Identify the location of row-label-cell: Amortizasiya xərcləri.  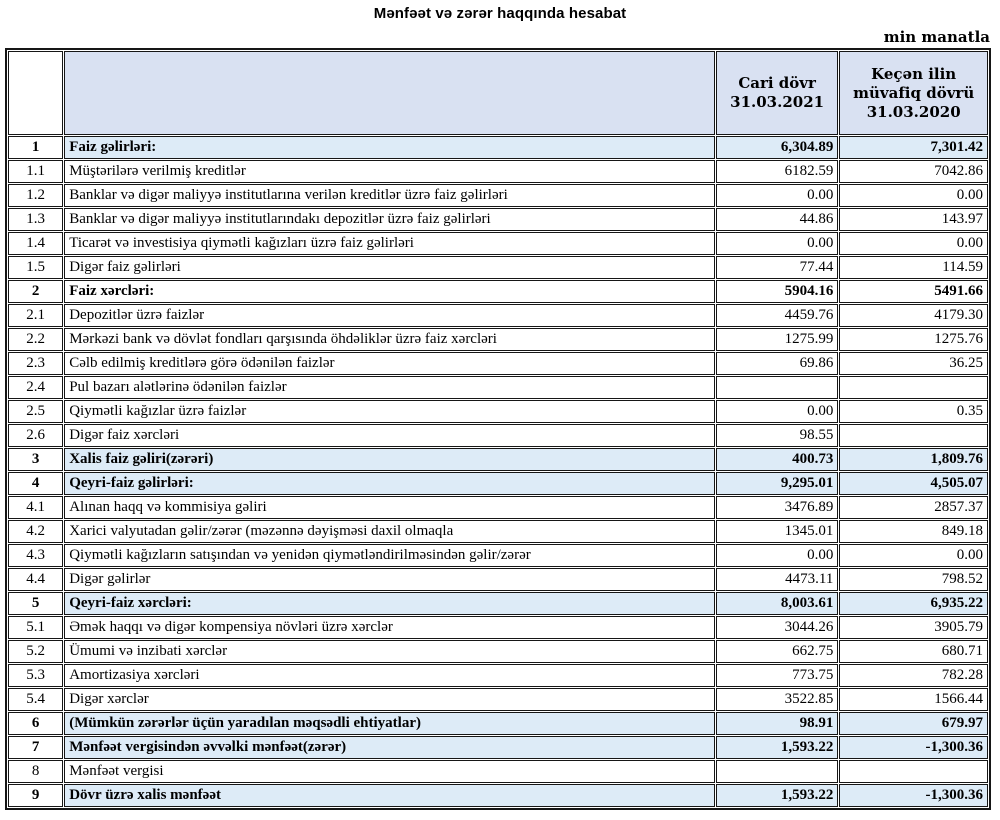
(389, 675).